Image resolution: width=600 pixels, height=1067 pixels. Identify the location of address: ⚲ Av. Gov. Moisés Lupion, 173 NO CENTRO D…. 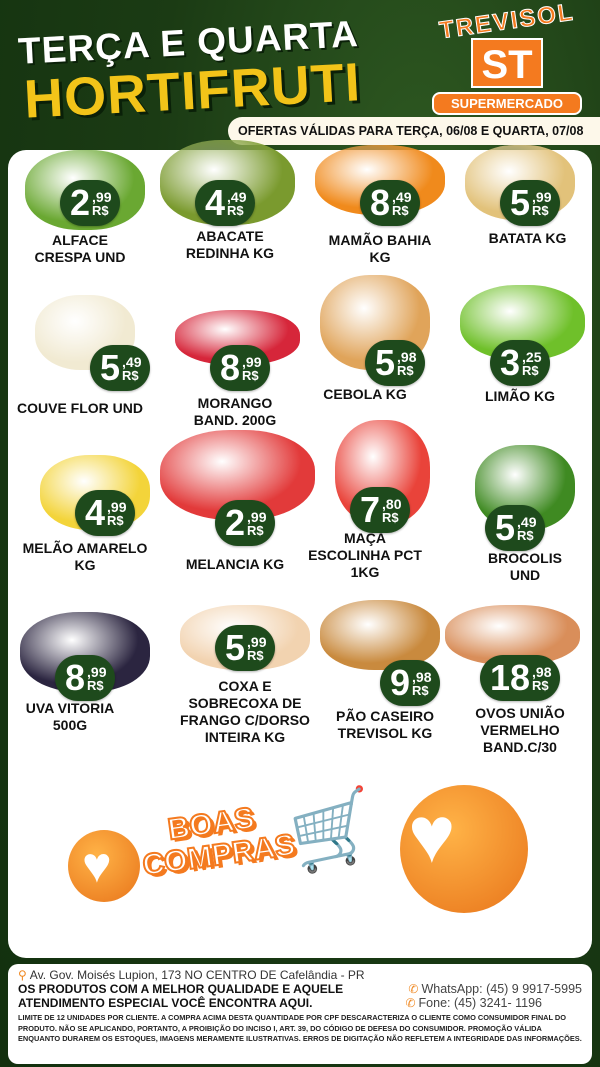
(300, 975).